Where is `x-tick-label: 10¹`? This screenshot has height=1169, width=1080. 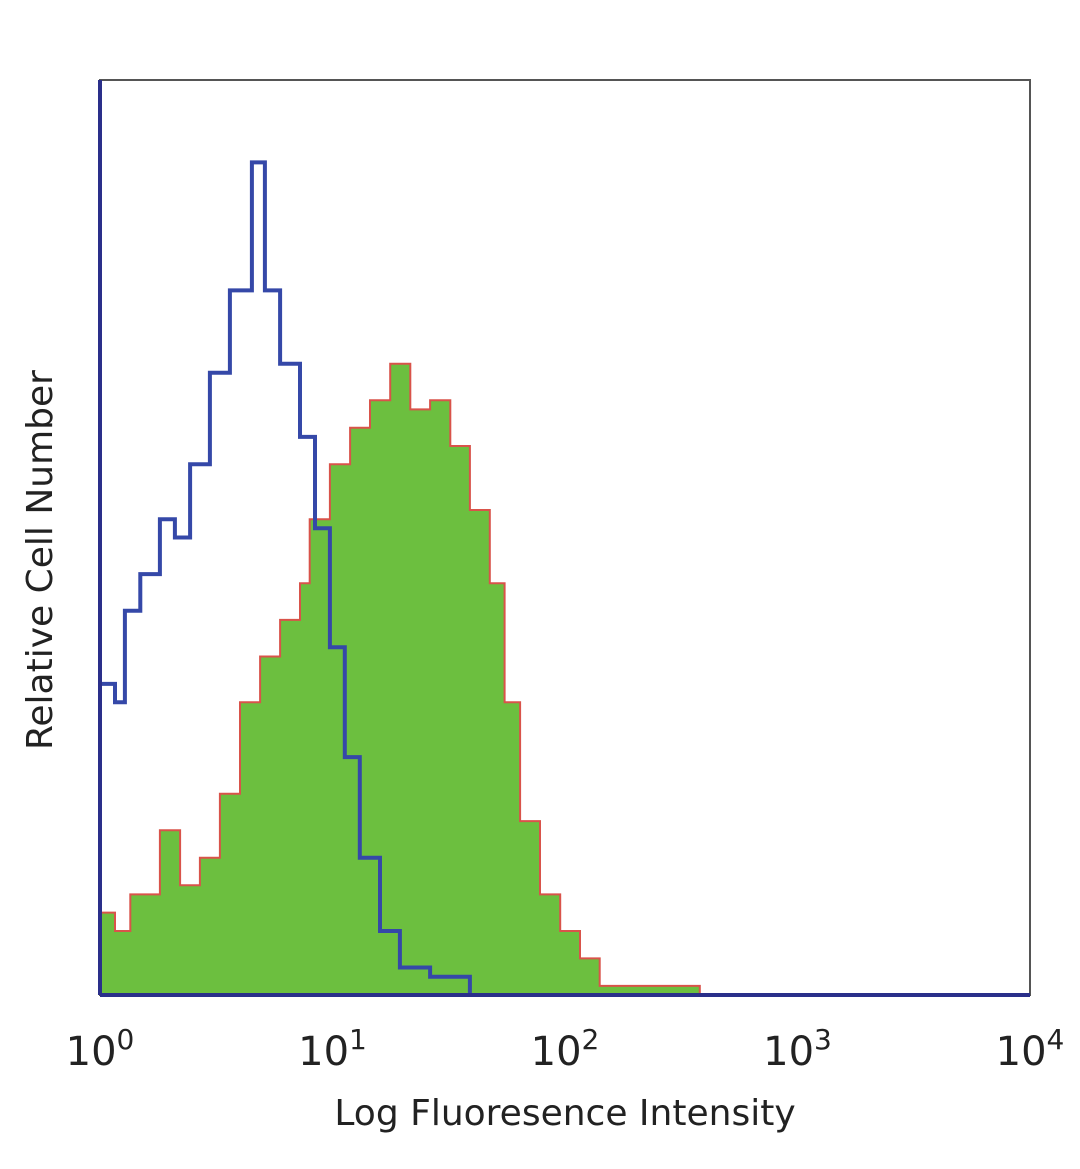 x-tick-label: 10¹ is located at coordinates (332, 1049).